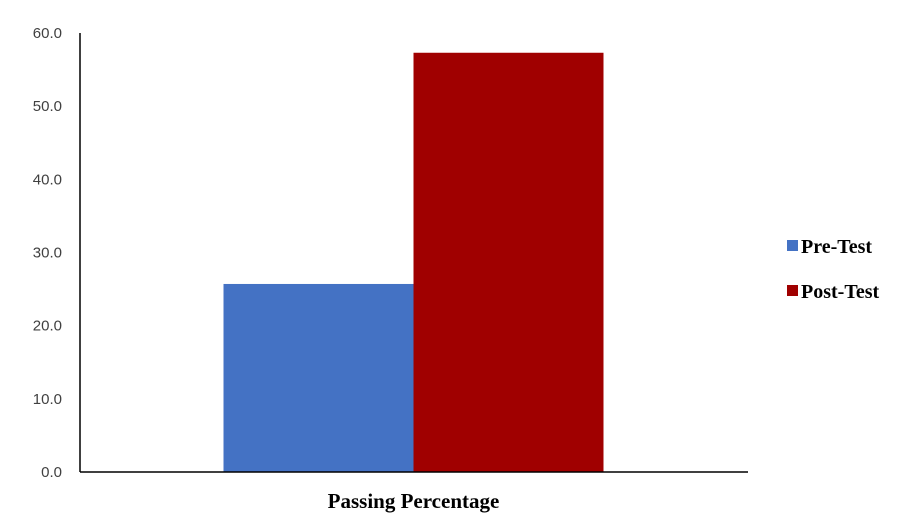  I want to click on legend-swatch-pre-test, so click(792, 245).